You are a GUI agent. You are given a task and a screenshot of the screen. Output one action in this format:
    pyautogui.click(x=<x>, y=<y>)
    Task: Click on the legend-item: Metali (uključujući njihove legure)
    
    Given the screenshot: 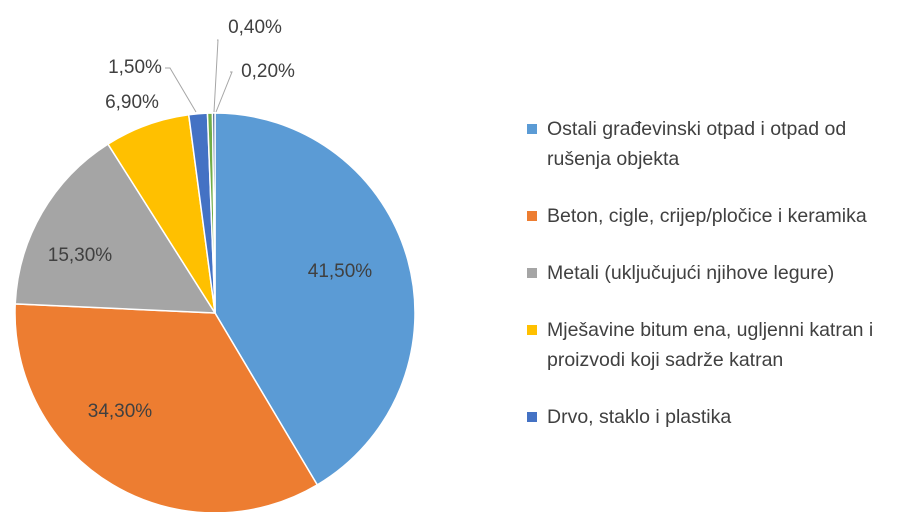 What is the action you would take?
    pyautogui.click(x=713, y=273)
    